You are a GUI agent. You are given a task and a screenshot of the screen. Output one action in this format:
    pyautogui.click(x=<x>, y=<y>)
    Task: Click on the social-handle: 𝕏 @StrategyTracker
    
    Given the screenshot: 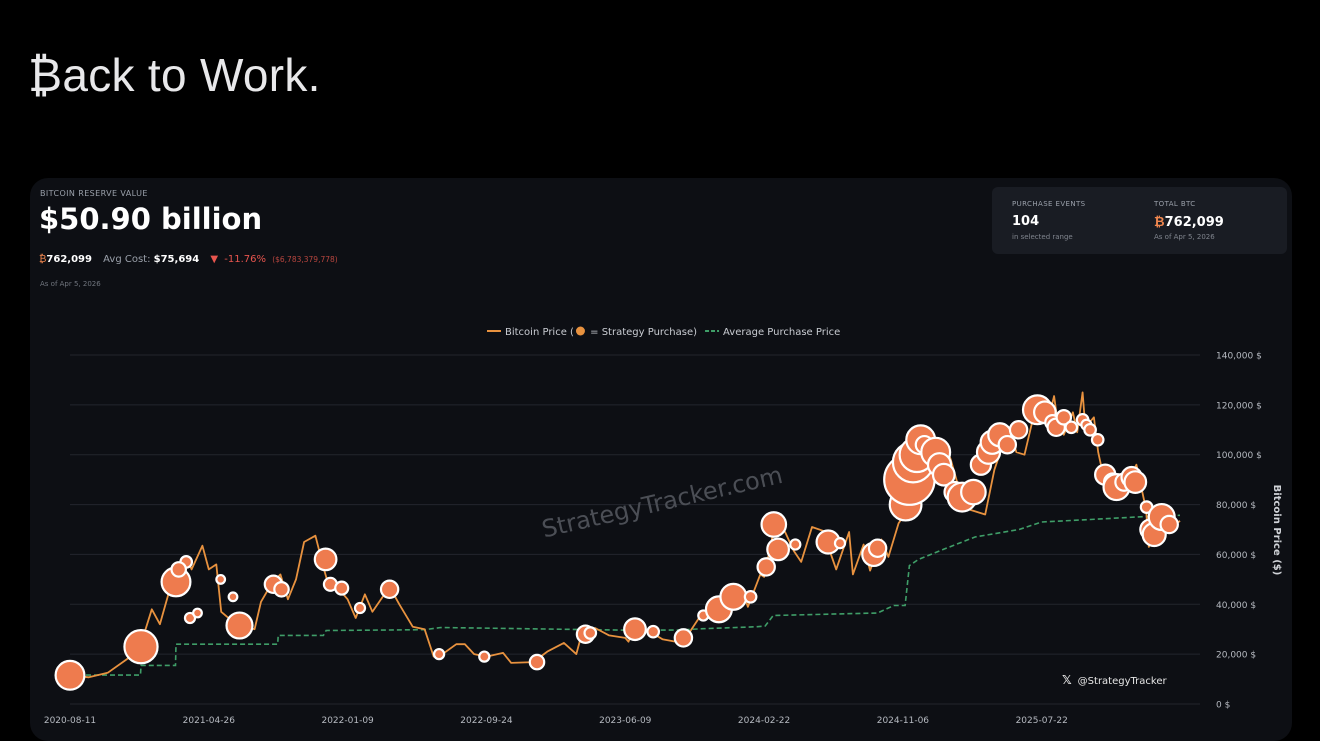 What is the action you would take?
    pyautogui.click(x=1114, y=680)
    